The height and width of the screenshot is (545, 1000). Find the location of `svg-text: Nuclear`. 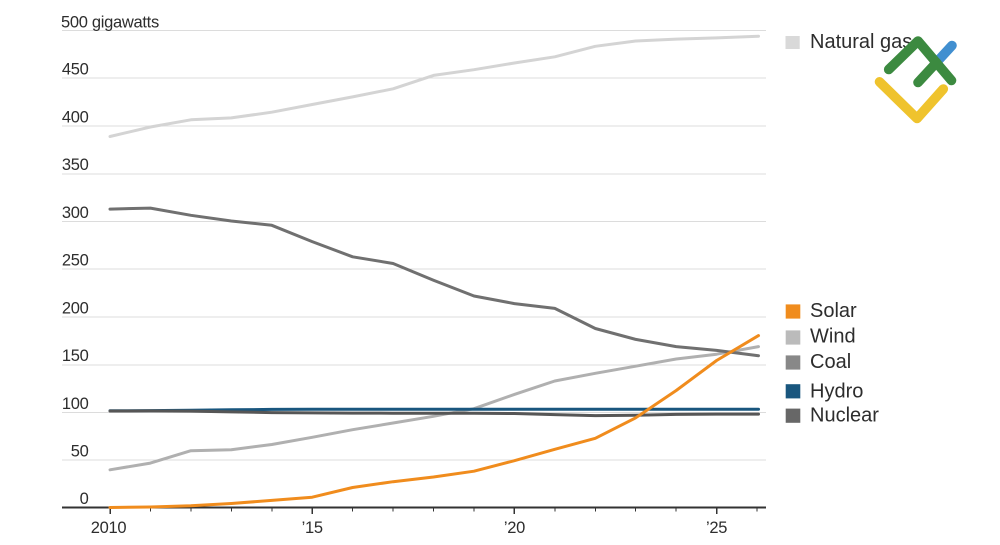

svg-text: Nuclear is located at coordinates (844, 416).